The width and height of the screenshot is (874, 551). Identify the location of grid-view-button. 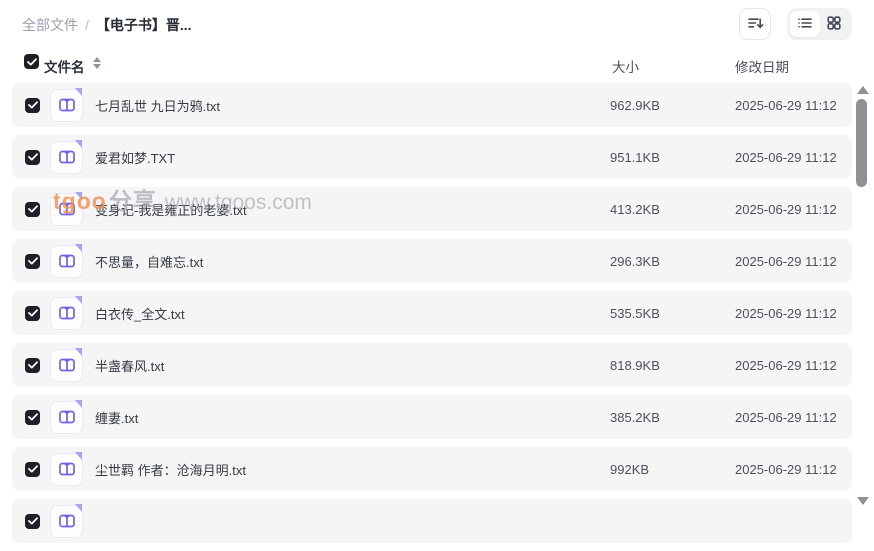
(835, 24).